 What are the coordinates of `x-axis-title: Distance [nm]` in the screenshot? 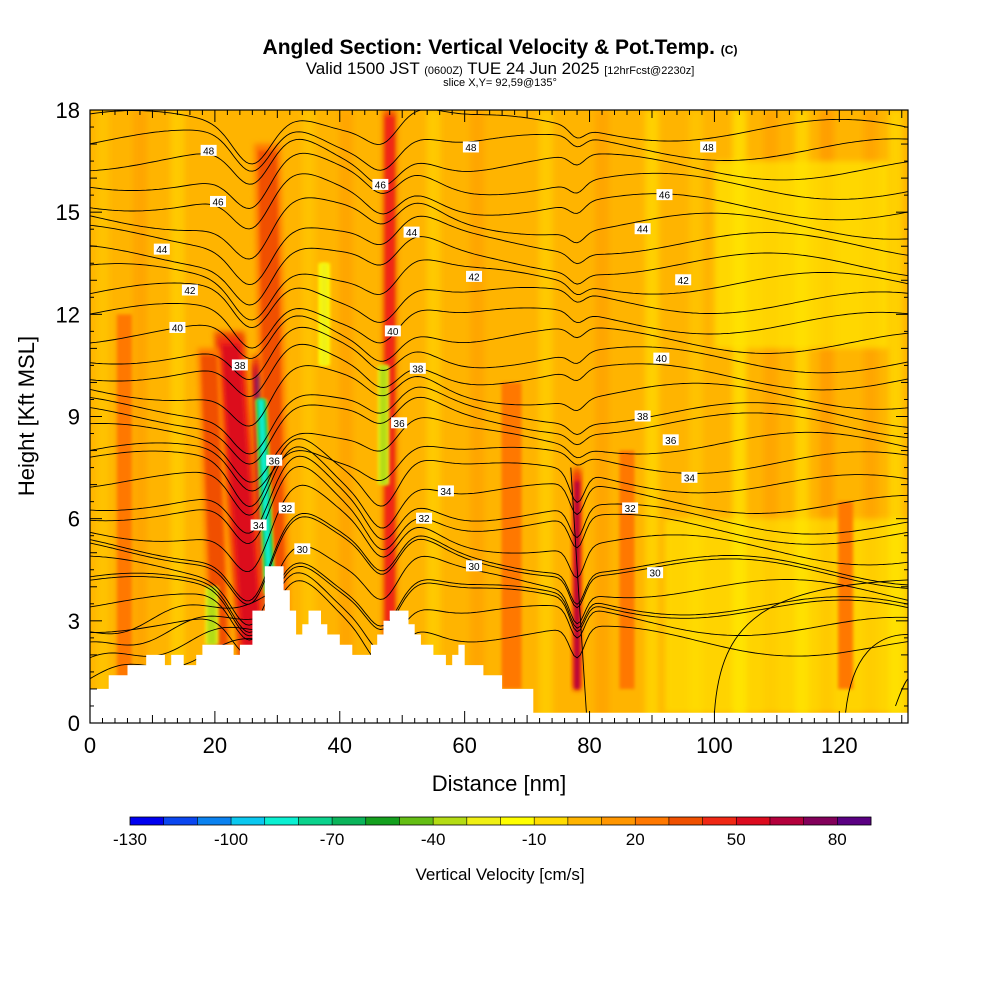 It's located at (499, 783).